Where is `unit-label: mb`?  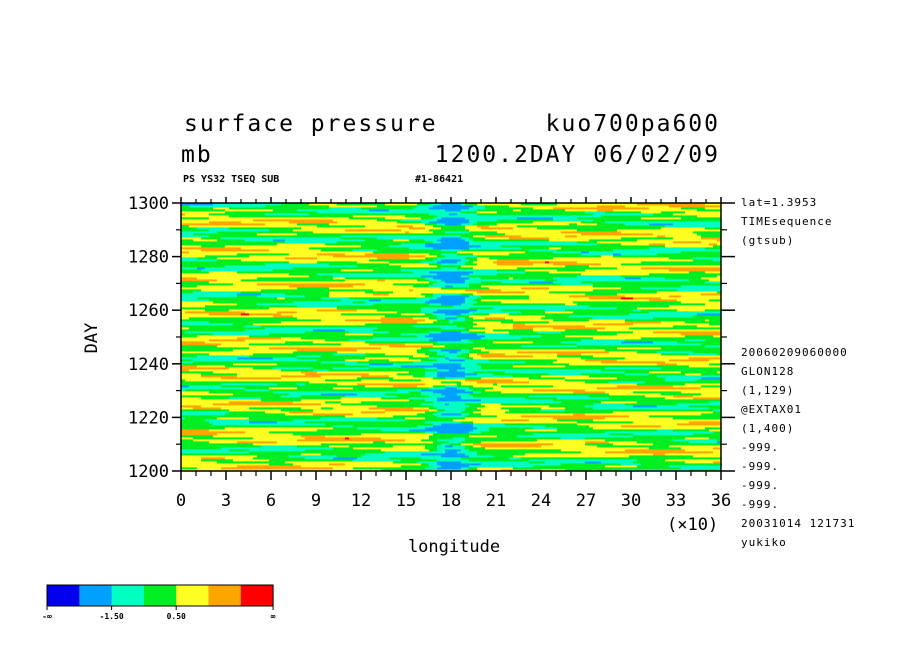
unit-label: mb is located at coordinates (197, 155).